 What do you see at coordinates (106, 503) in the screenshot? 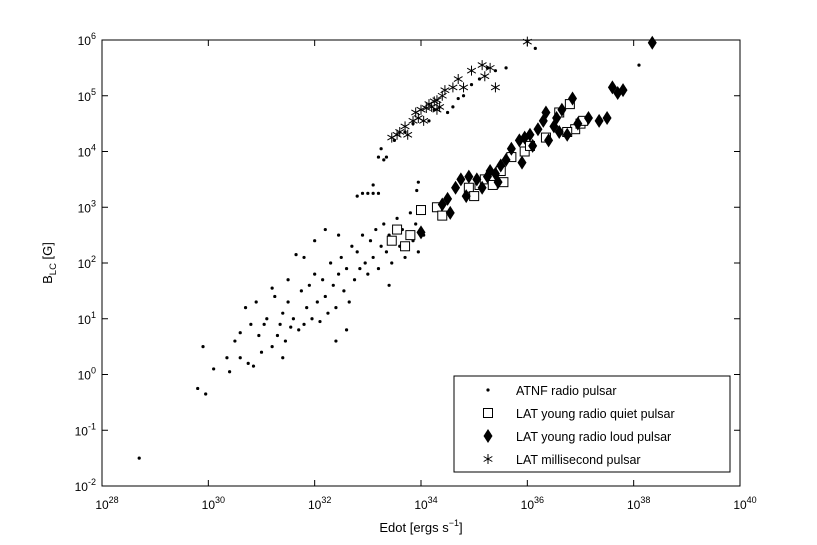
I see `x-tick-label: 1028` at bounding box center [106, 503].